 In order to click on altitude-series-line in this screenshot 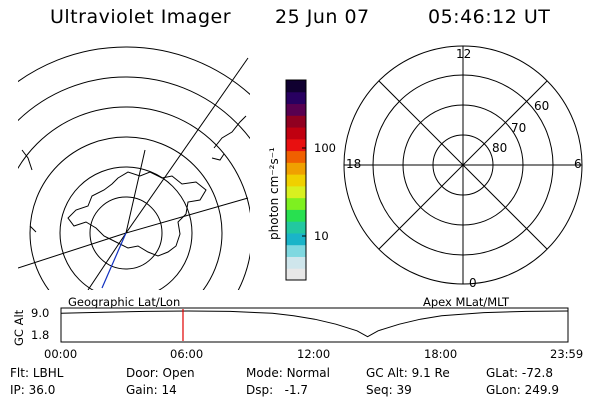, I will do `click(314, 324)`.